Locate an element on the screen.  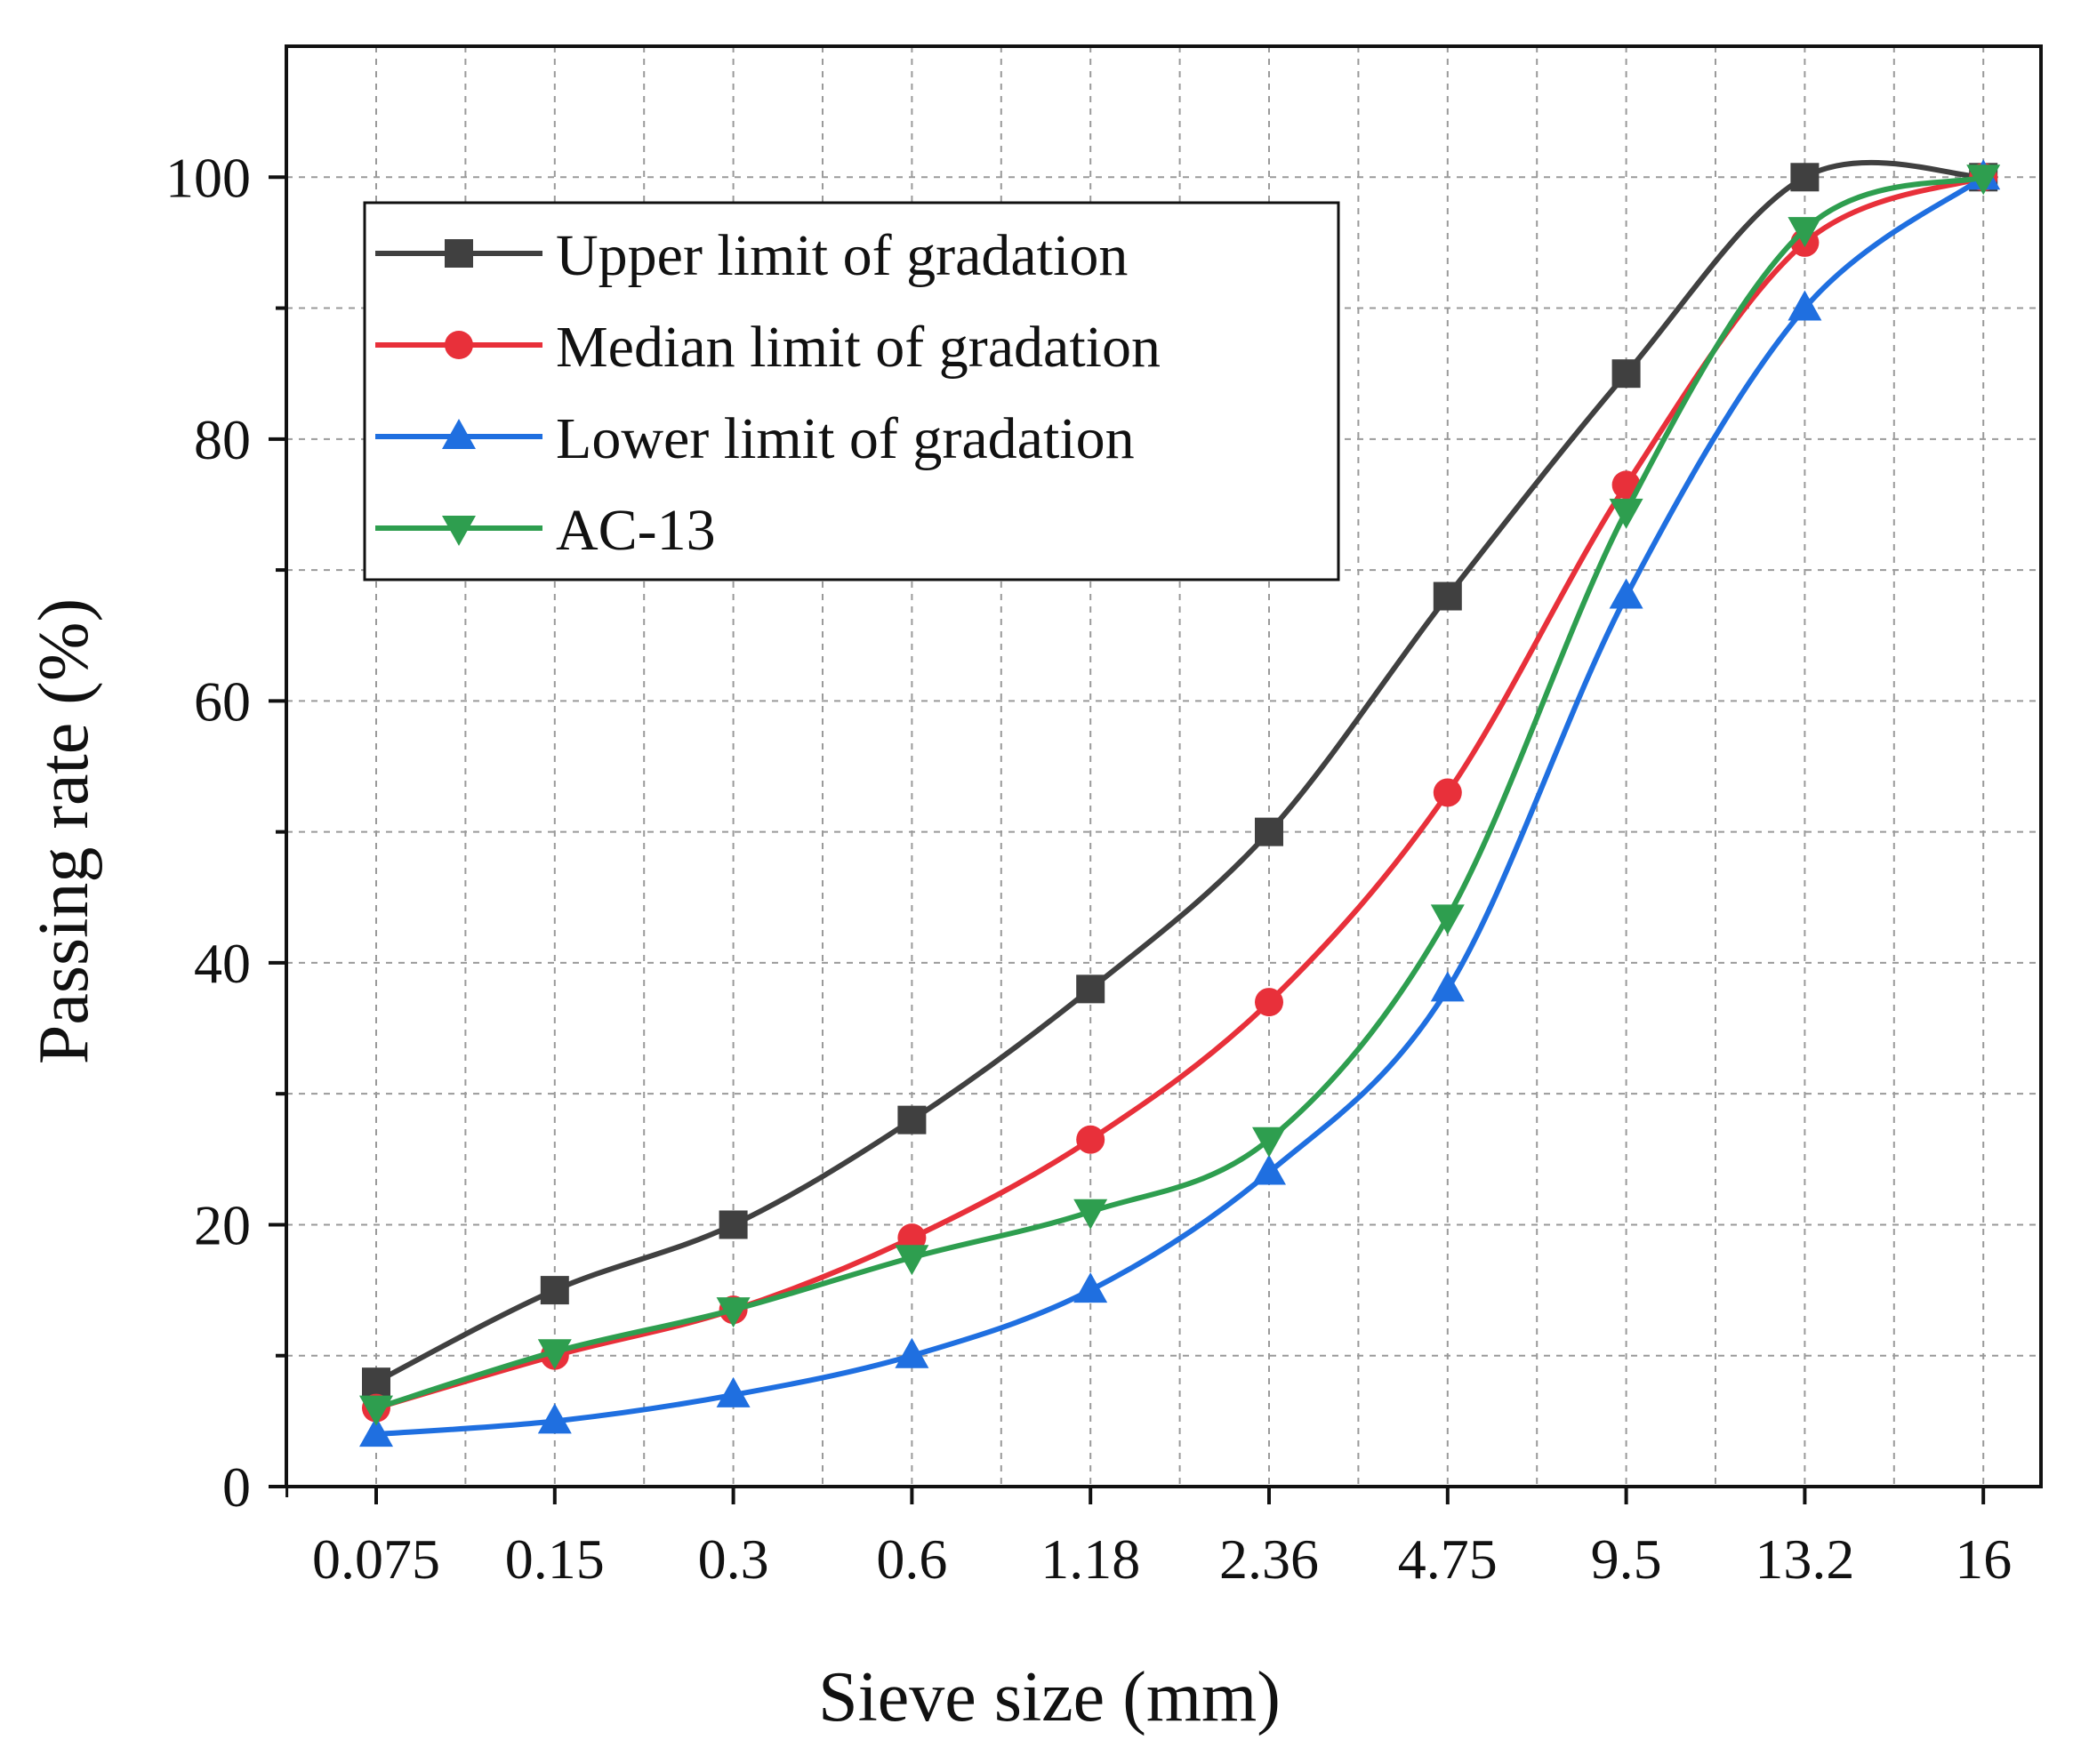
legend-label: Lower limit of gradation is located at coordinates (845, 439).